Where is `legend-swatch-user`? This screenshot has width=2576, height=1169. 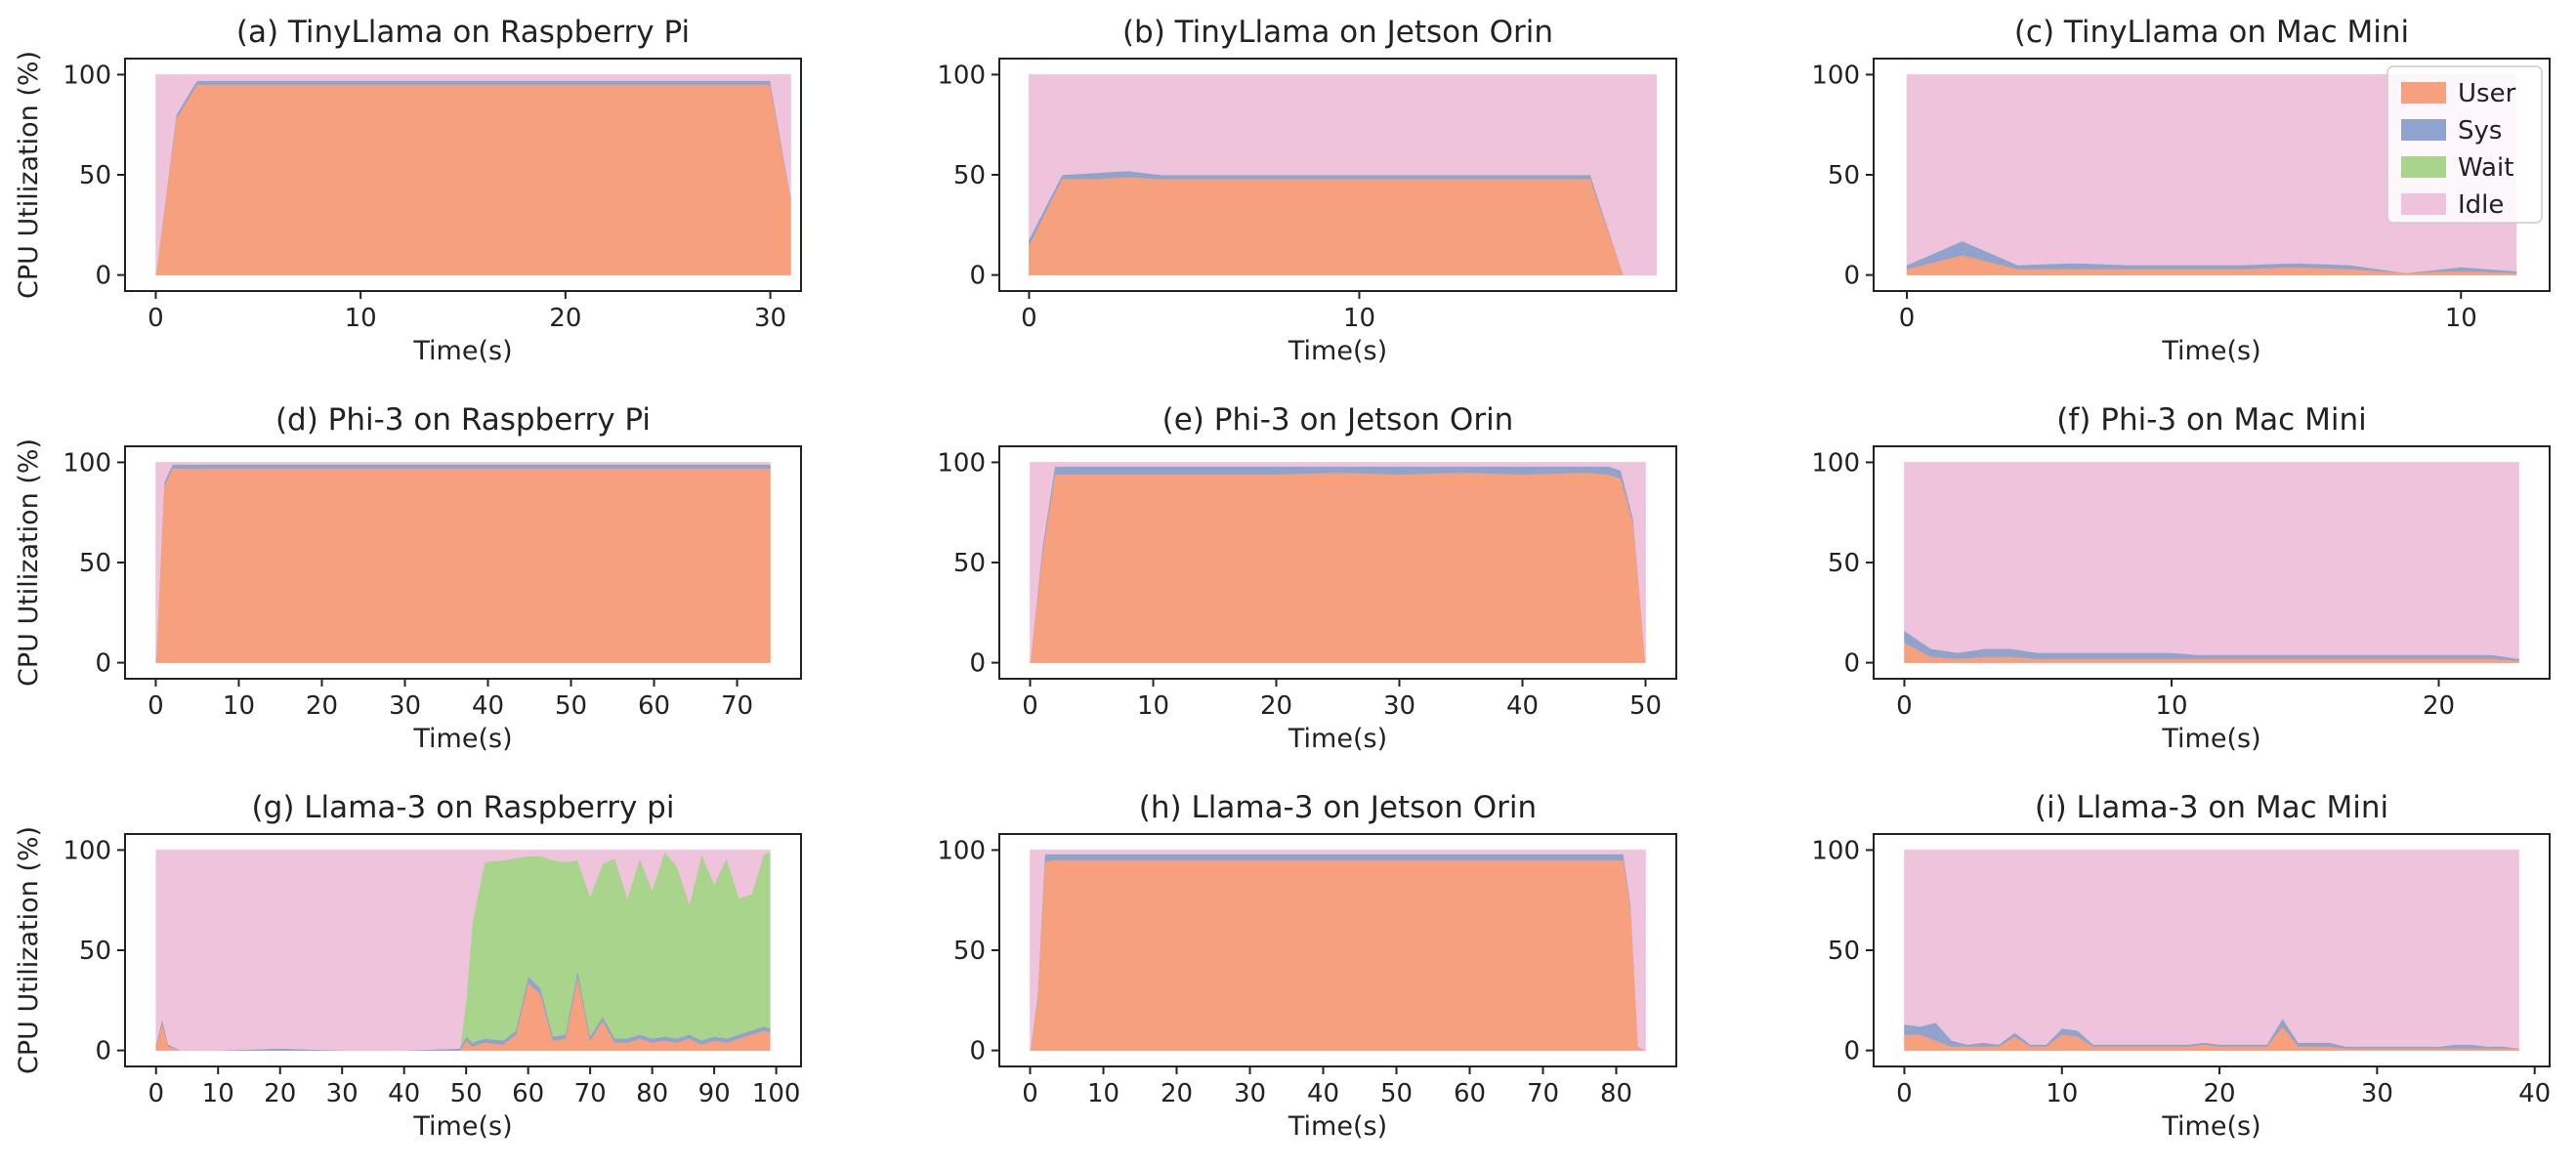 legend-swatch-user is located at coordinates (2423, 93).